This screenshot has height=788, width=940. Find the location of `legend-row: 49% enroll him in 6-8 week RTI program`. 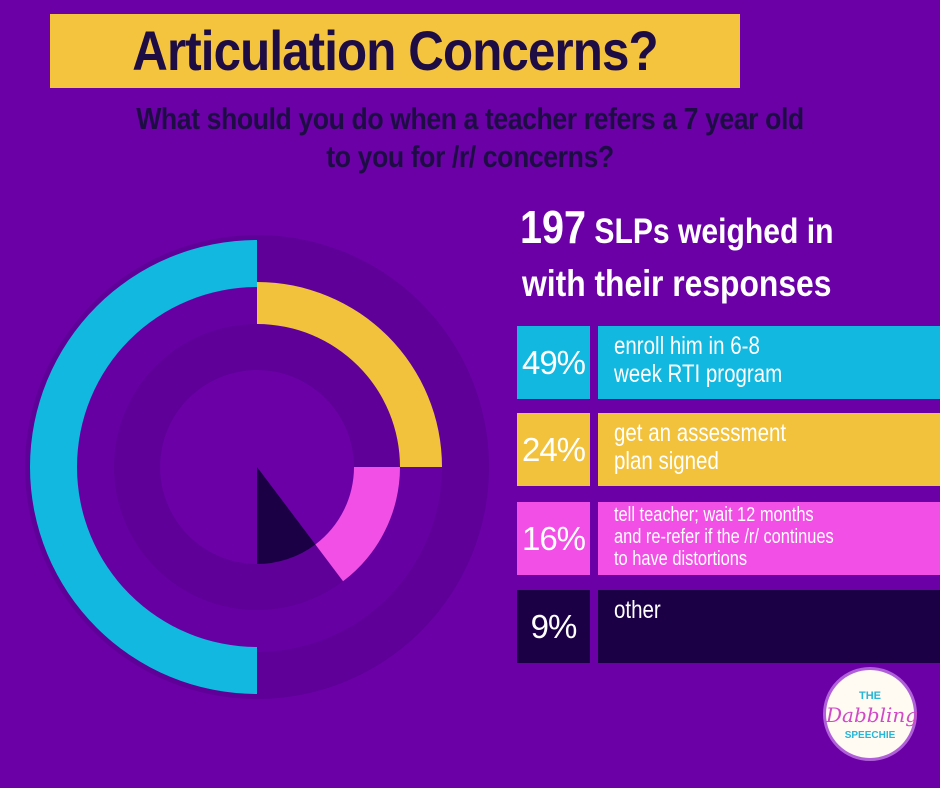

legend-row: 49% enroll him in 6-8 week RTI program is located at coordinates (728, 362).